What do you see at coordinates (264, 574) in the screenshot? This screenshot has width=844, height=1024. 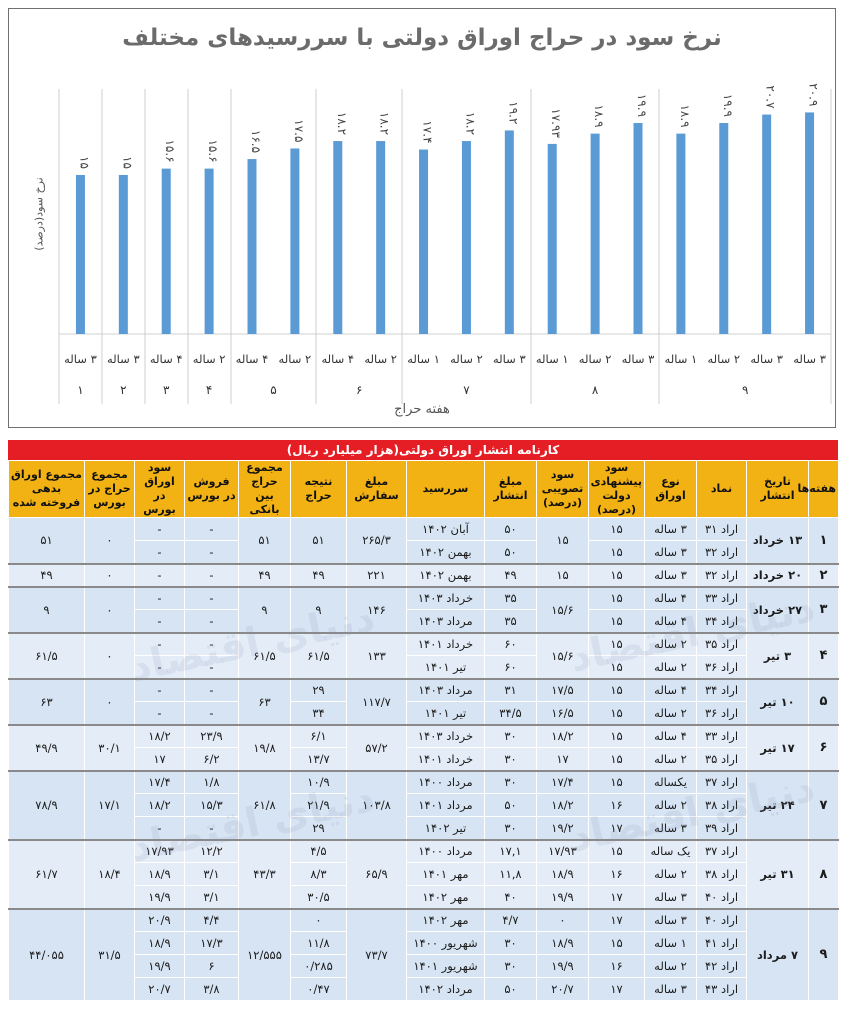 I see `interbank-total-cell: ۴۹` at bounding box center [264, 574].